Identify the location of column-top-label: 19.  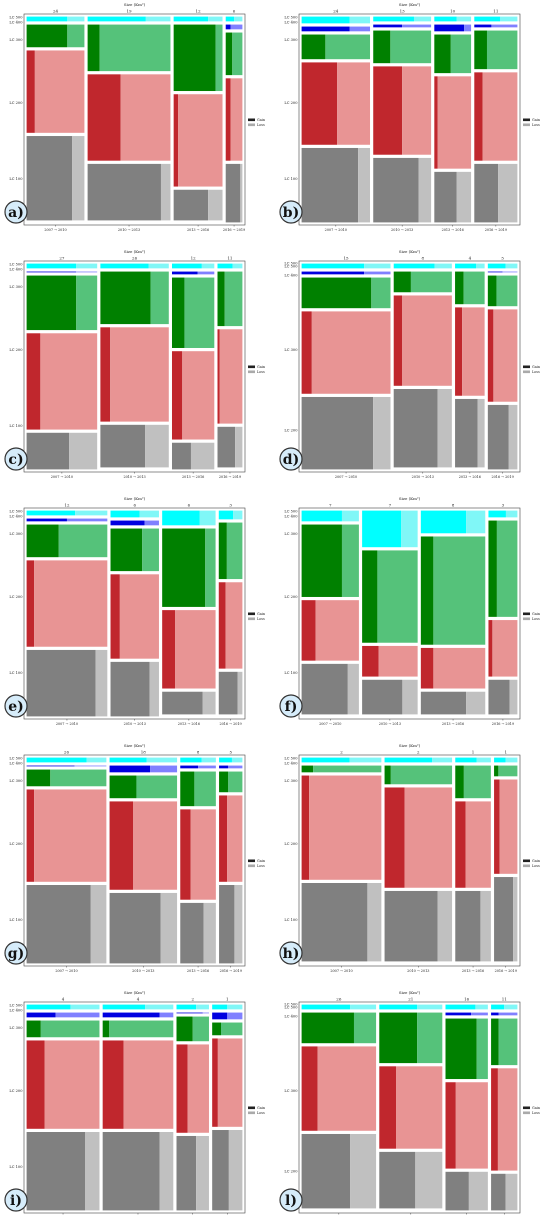
(129, 11).